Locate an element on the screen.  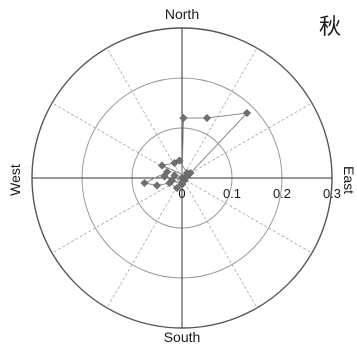
north-label: North is located at coordinates (182, 14).